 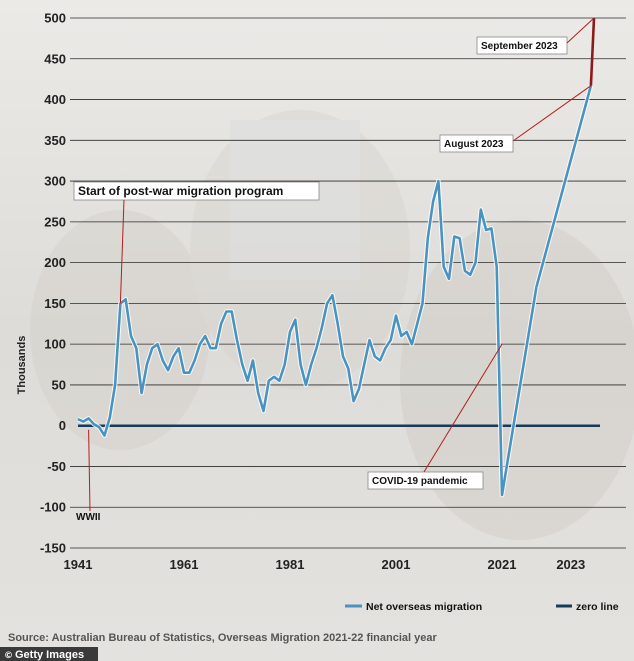 I want to click on legend: Net overseas migration zero line, so click(x=482, y=607).